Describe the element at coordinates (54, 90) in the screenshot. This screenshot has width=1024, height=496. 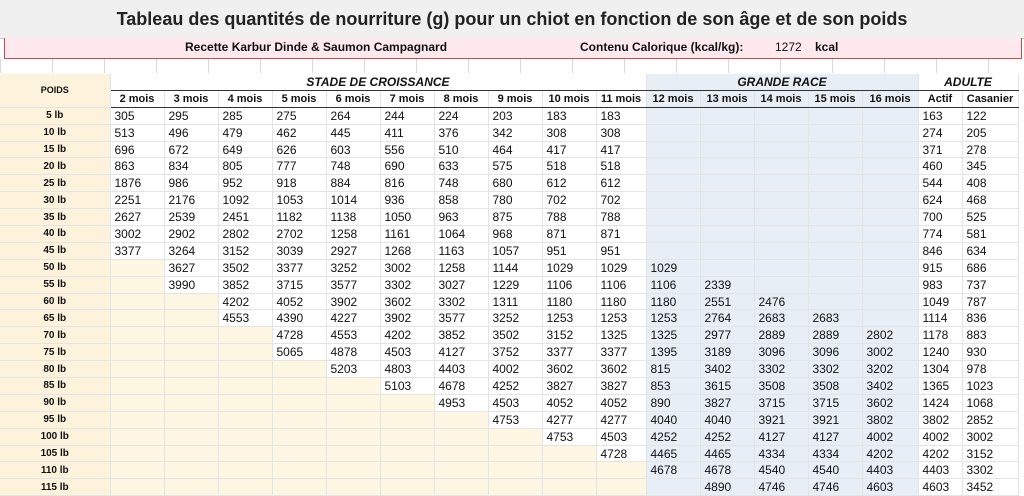
I see `poids-header: POIDS` at that location.